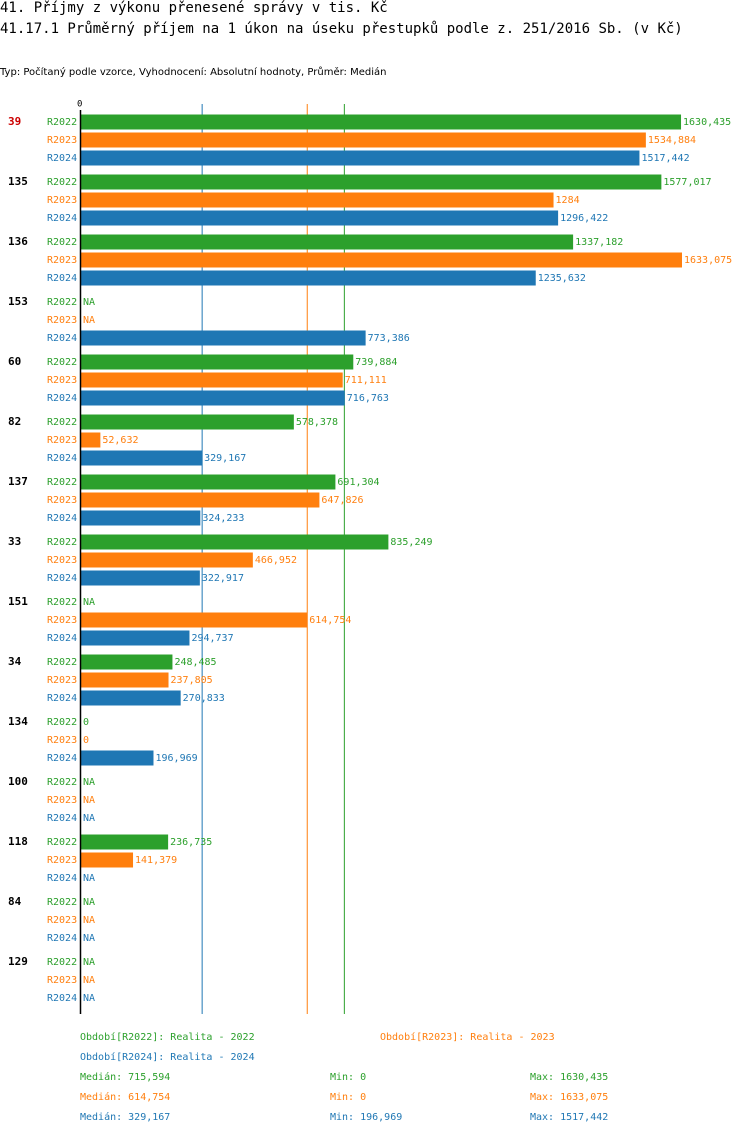 Image resolution: width=750 pixels, height=1134 pixels. I want to click on legend-R2022: Období[R2022]: Realita - 2022, so click(167, 1037).